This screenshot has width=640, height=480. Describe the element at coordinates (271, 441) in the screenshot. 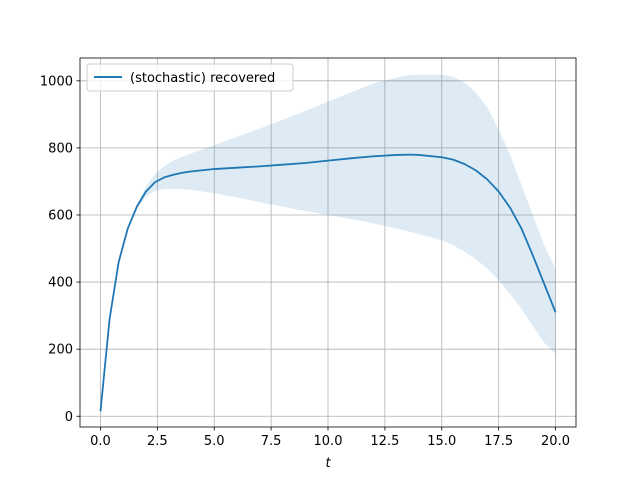

I see `x-tick-label: 7.5` at that location.